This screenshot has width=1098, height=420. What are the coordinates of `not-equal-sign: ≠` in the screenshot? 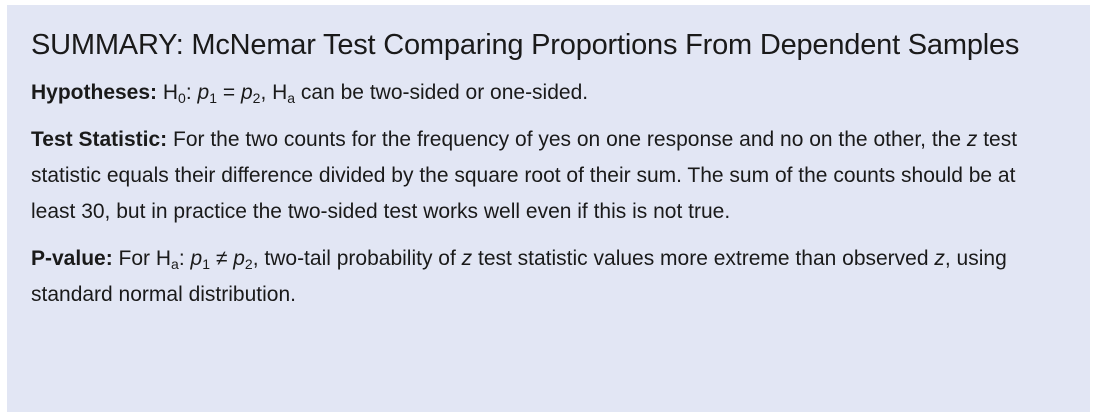 It's located at (221, 258).